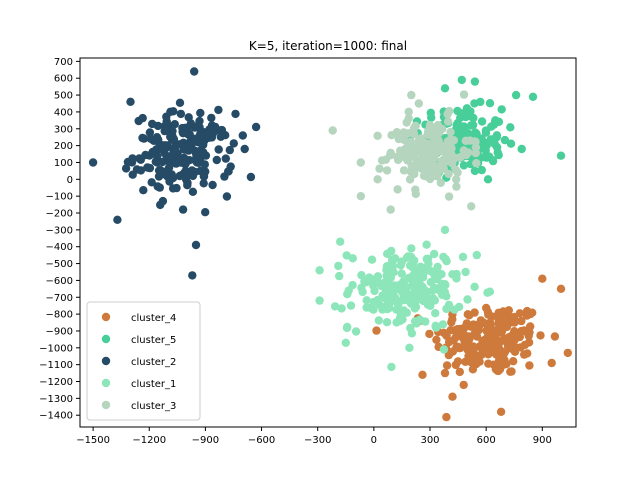  I want to click on x-tick-label: 600, so click(486, 440).